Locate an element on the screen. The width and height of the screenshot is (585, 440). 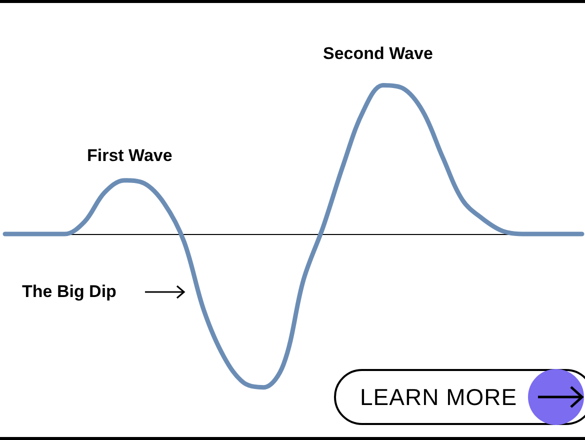
annotation: First Wave is located at coordinates (129, 156).